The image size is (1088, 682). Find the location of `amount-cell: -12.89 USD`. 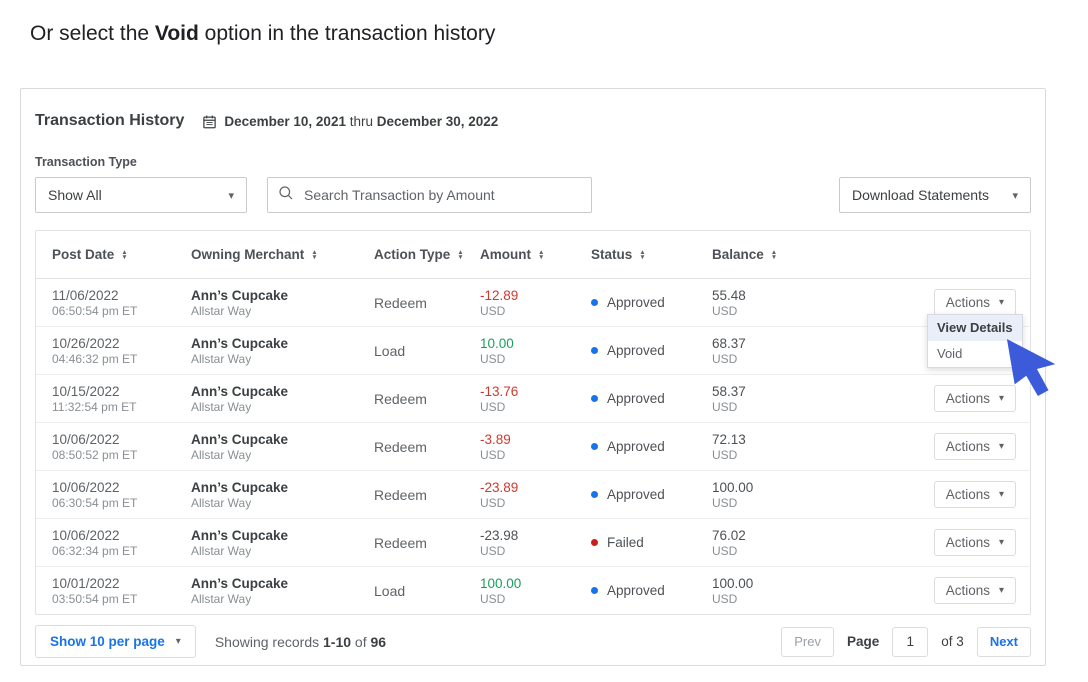

amount-cell: -12.89 USD is located at coordinates (535, 303).